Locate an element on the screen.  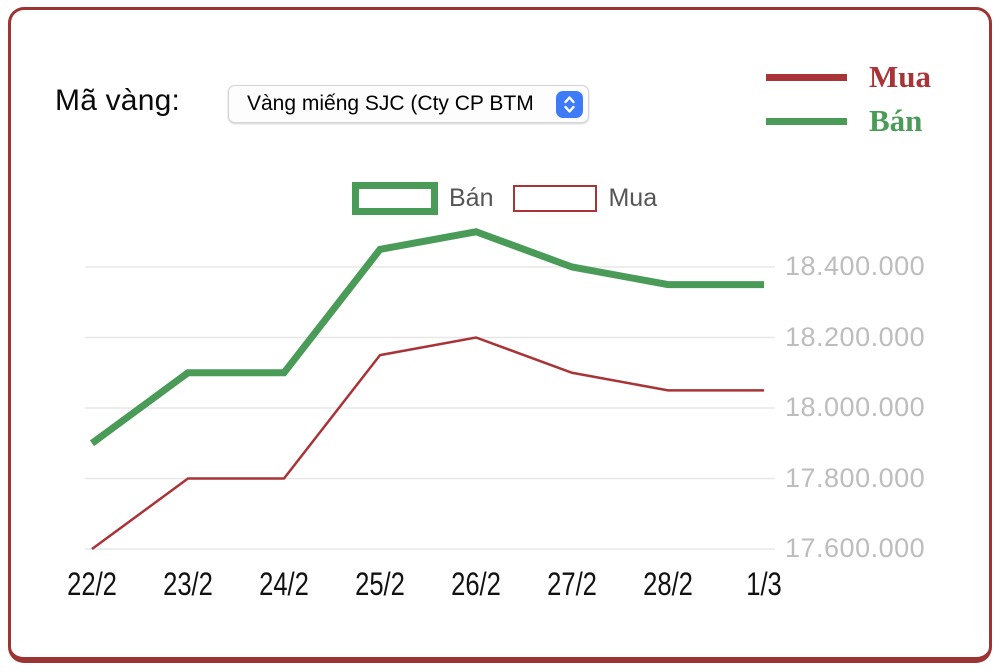
chart-legend-item-mua: Mua is located at coordinates (595, 198).